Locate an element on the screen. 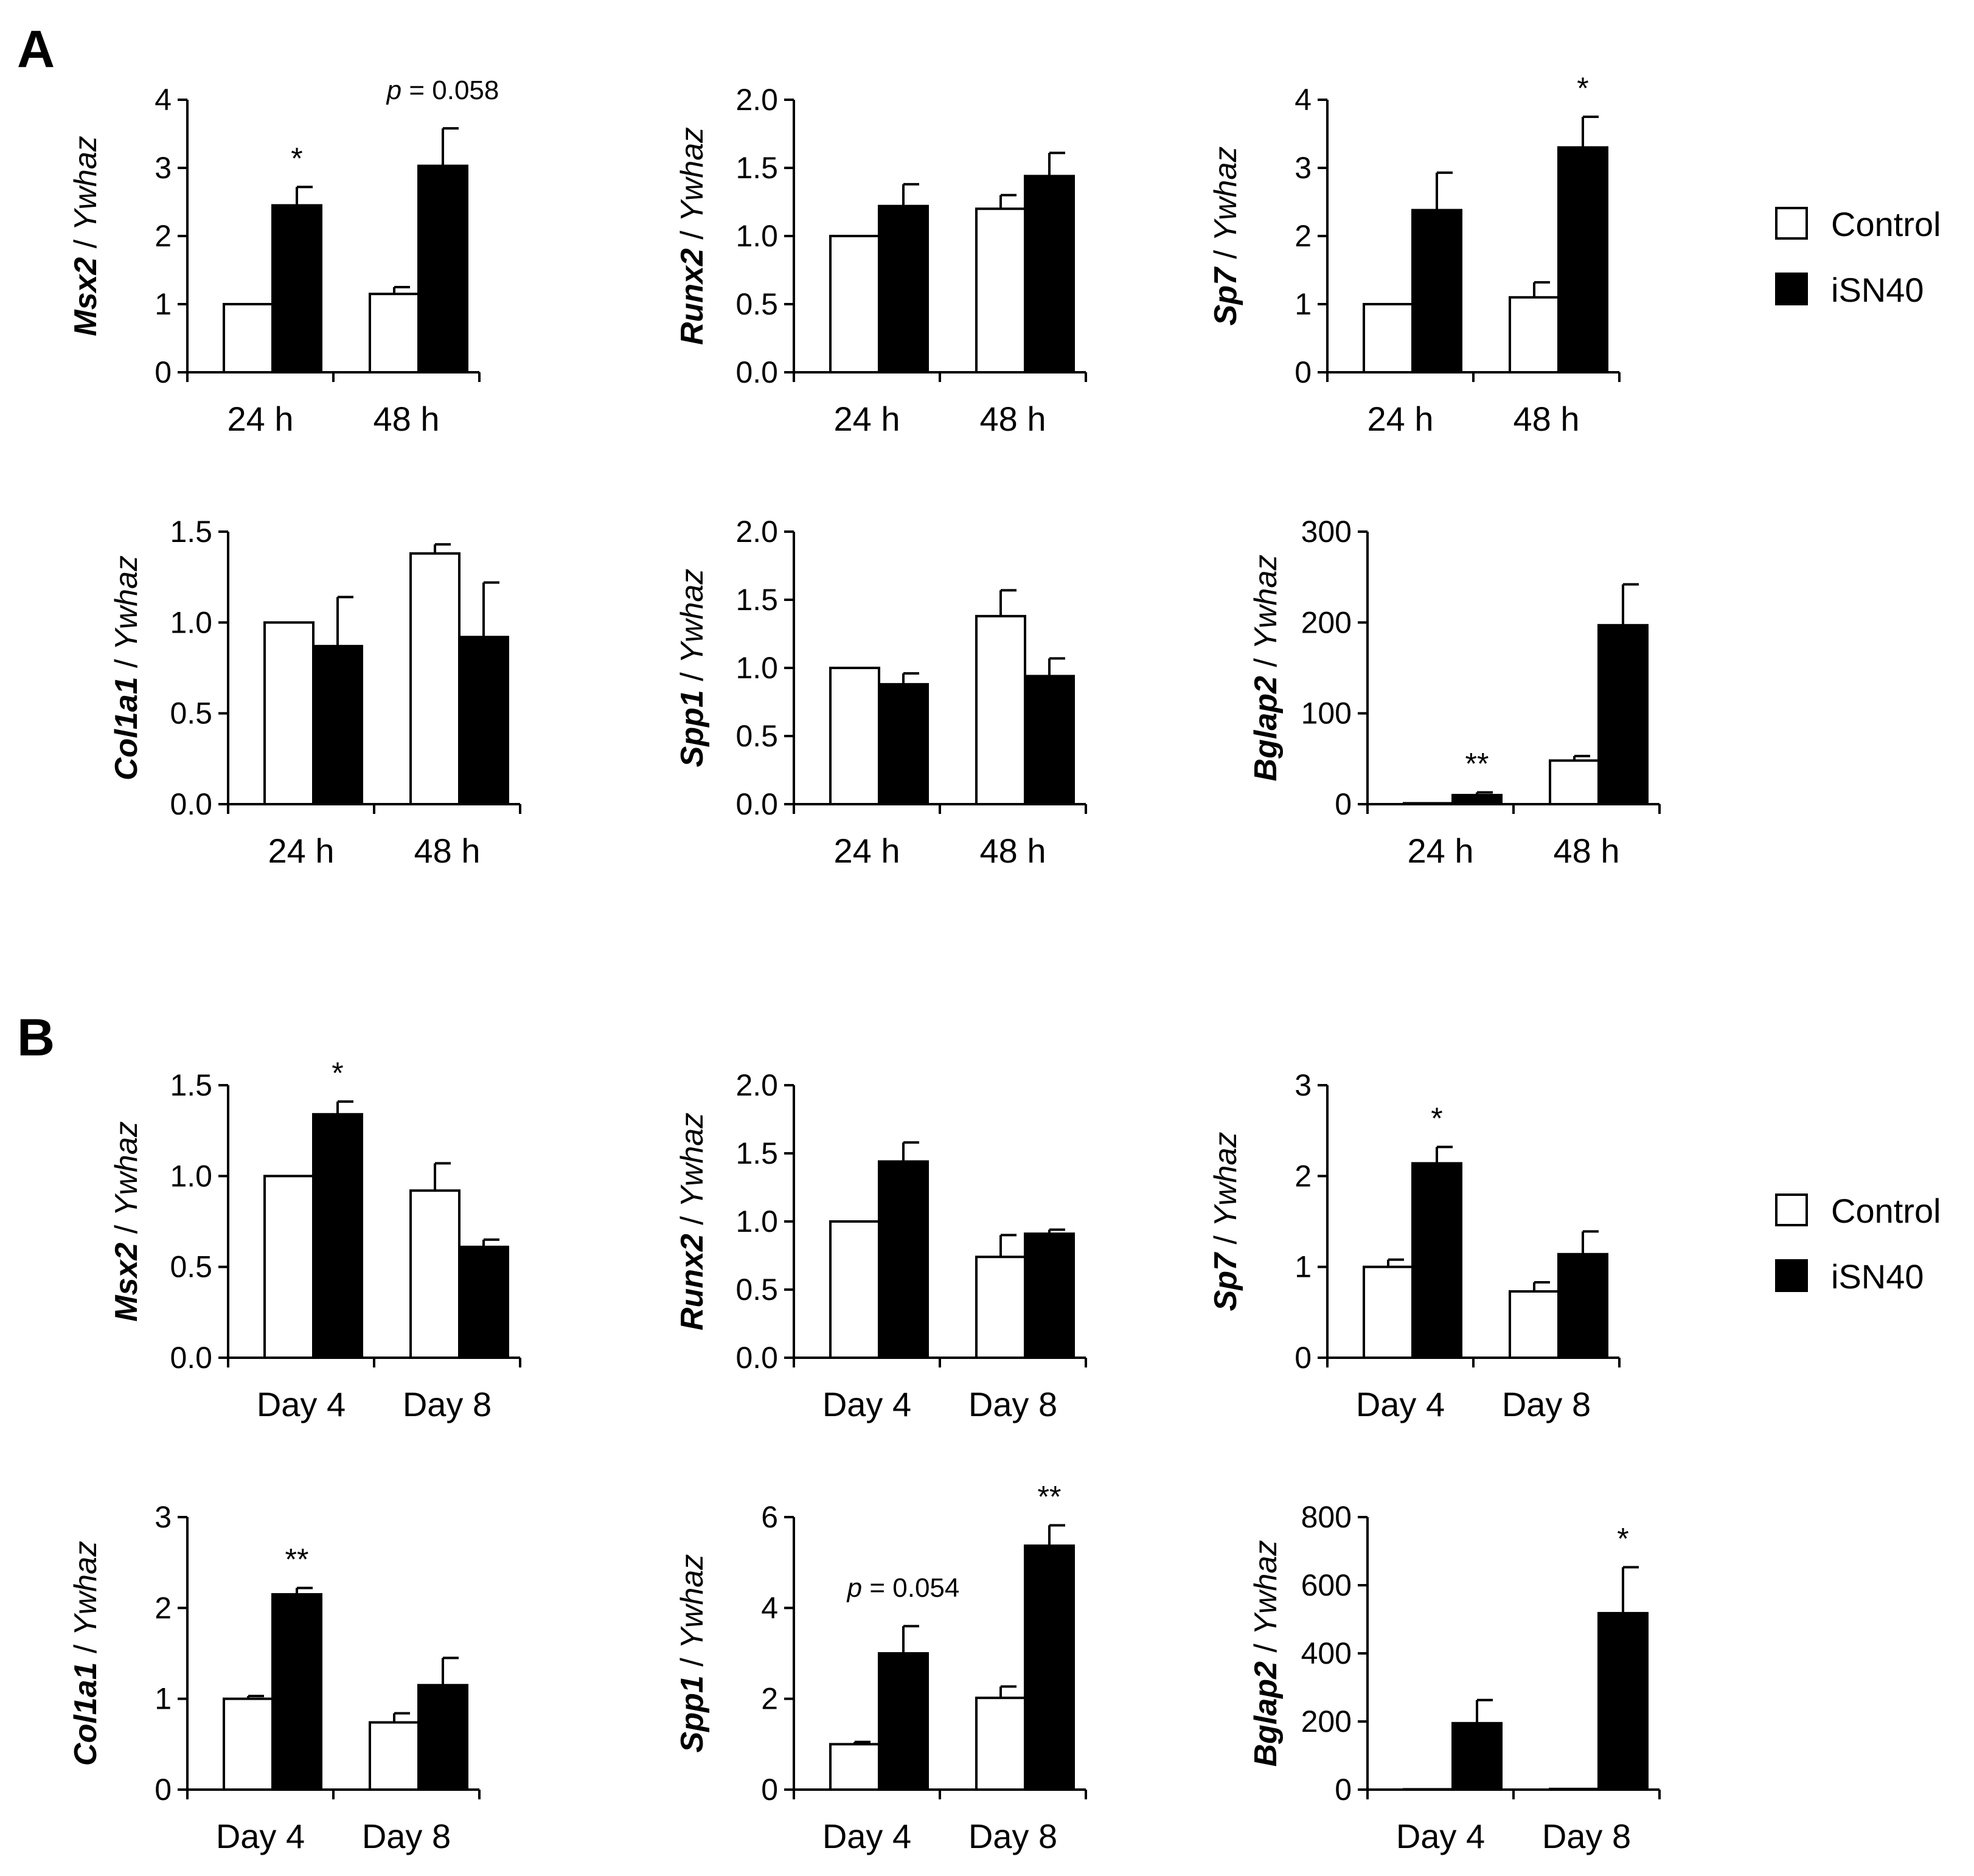  y-tick-label: 100 is located at coordinates (1326, 714).